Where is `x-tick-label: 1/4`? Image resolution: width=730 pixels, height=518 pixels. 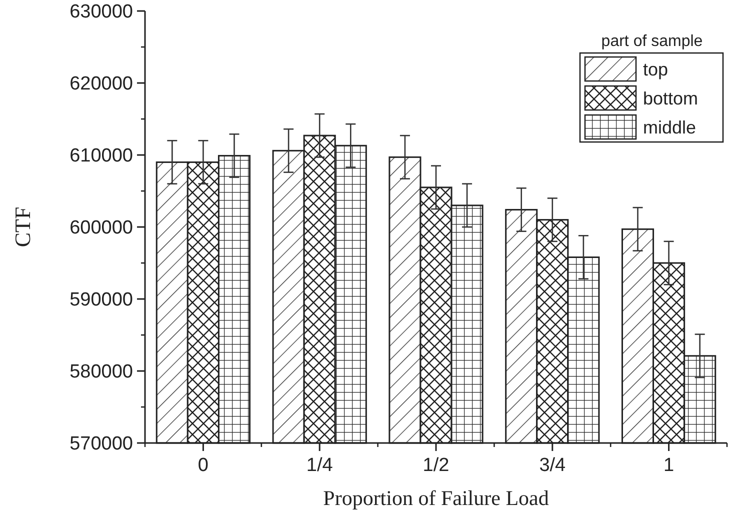
x-tick-label: 1/4 is located at coordinates (320, 465).